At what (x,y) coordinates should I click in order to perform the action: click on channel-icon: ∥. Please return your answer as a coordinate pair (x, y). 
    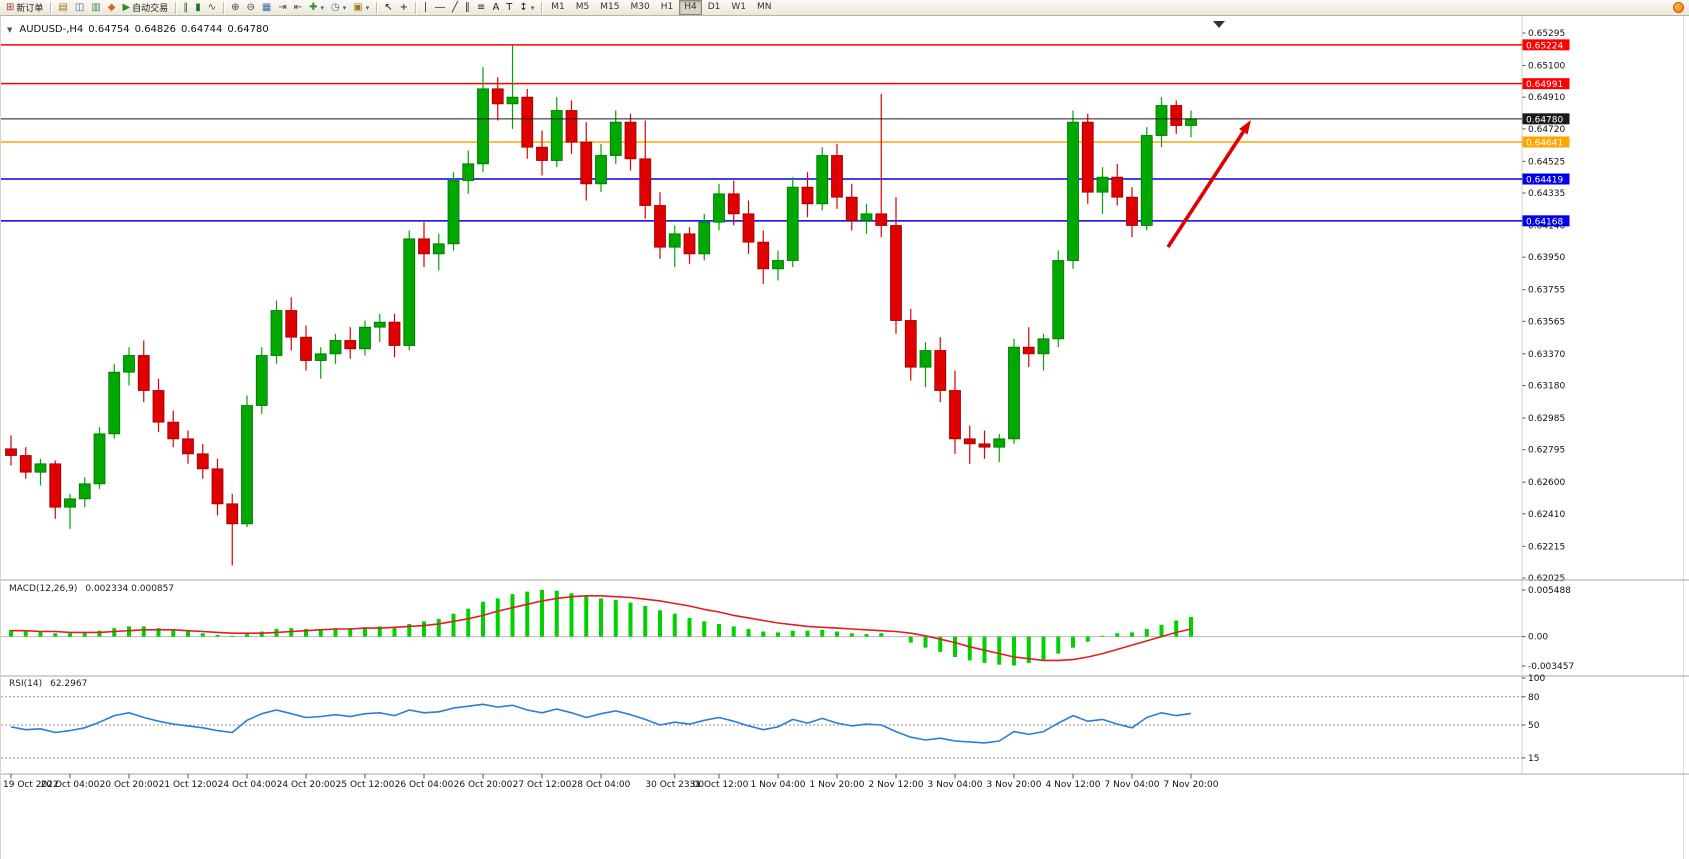
    Looking at the image, I should click on (468, 7).